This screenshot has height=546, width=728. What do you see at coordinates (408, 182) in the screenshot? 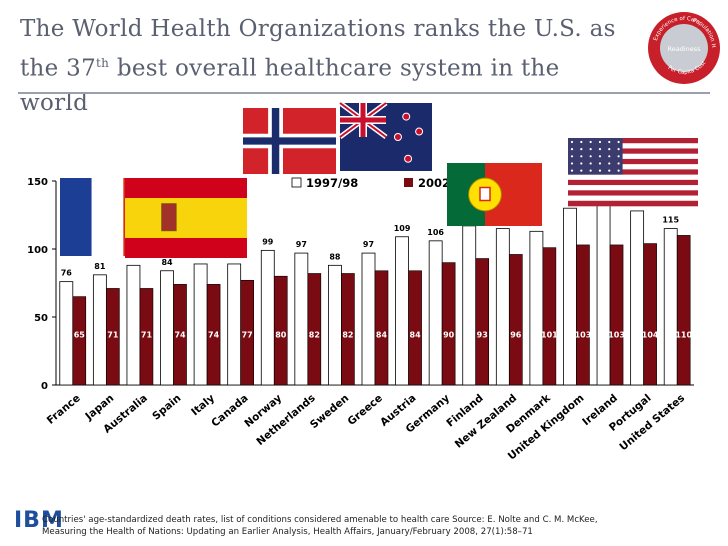
I see `legend-swatch-2002` at bounding box center [408, 182].